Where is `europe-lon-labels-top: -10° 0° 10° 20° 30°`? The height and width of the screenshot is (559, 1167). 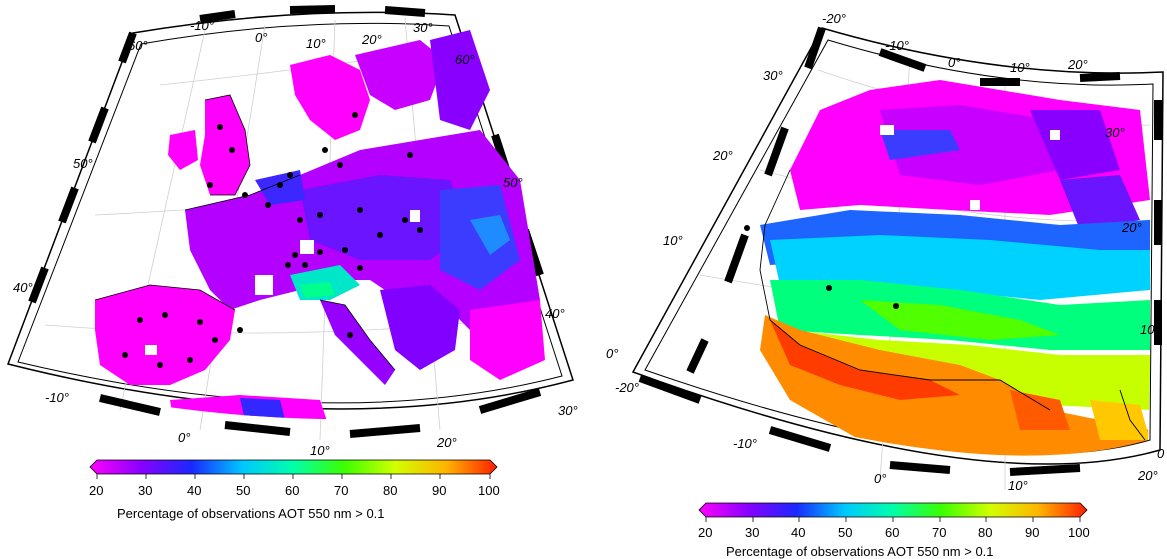 europe-lon-labels-top: -10° 0° 10° 20° 30° is located at coordinates (311, 34).